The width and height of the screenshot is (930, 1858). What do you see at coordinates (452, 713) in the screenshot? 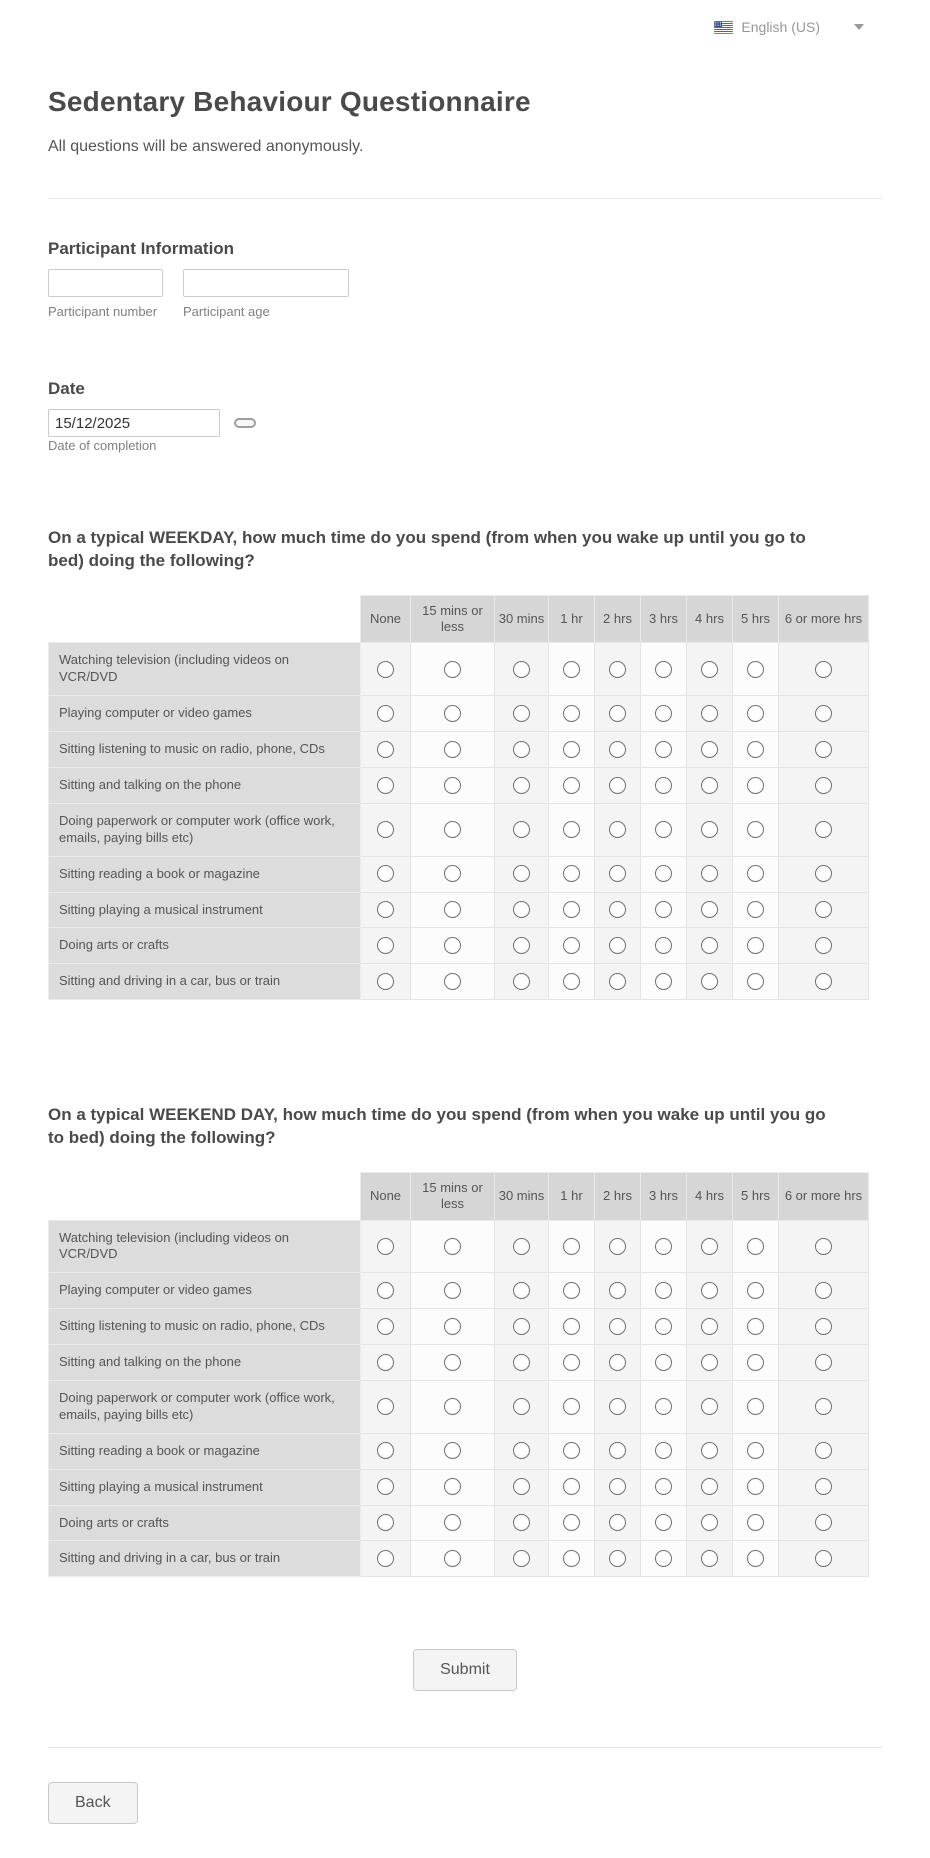
I see `radio-q1-row1-col1` at bounding box center [452, 713].